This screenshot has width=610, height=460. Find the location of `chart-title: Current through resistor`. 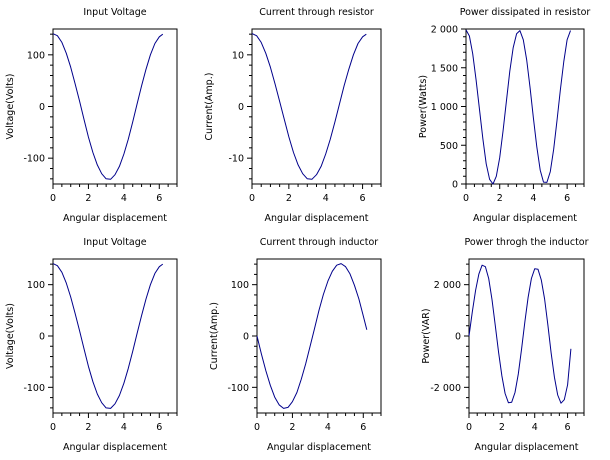

chart-title: Current through resistor is located at coordinates (316, 12).